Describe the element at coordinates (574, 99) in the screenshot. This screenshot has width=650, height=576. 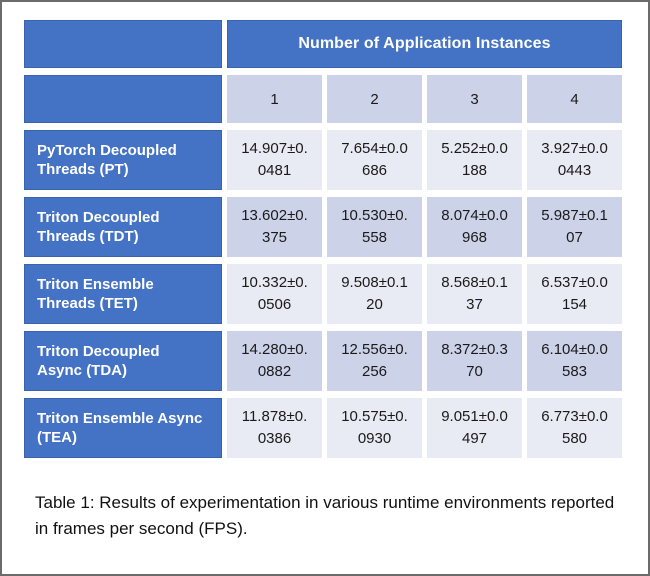
I see `column-header-4: 4` at that location.